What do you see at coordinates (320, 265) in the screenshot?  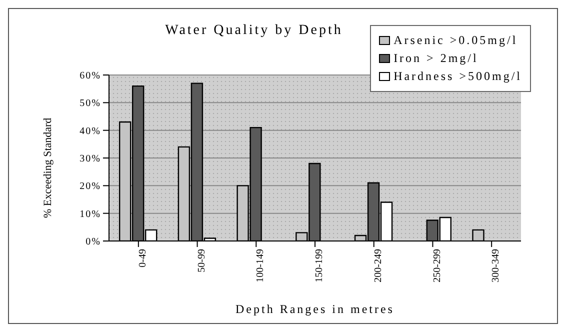 I see `x-tick-label: 150-199` at bounding box center [320, 265].